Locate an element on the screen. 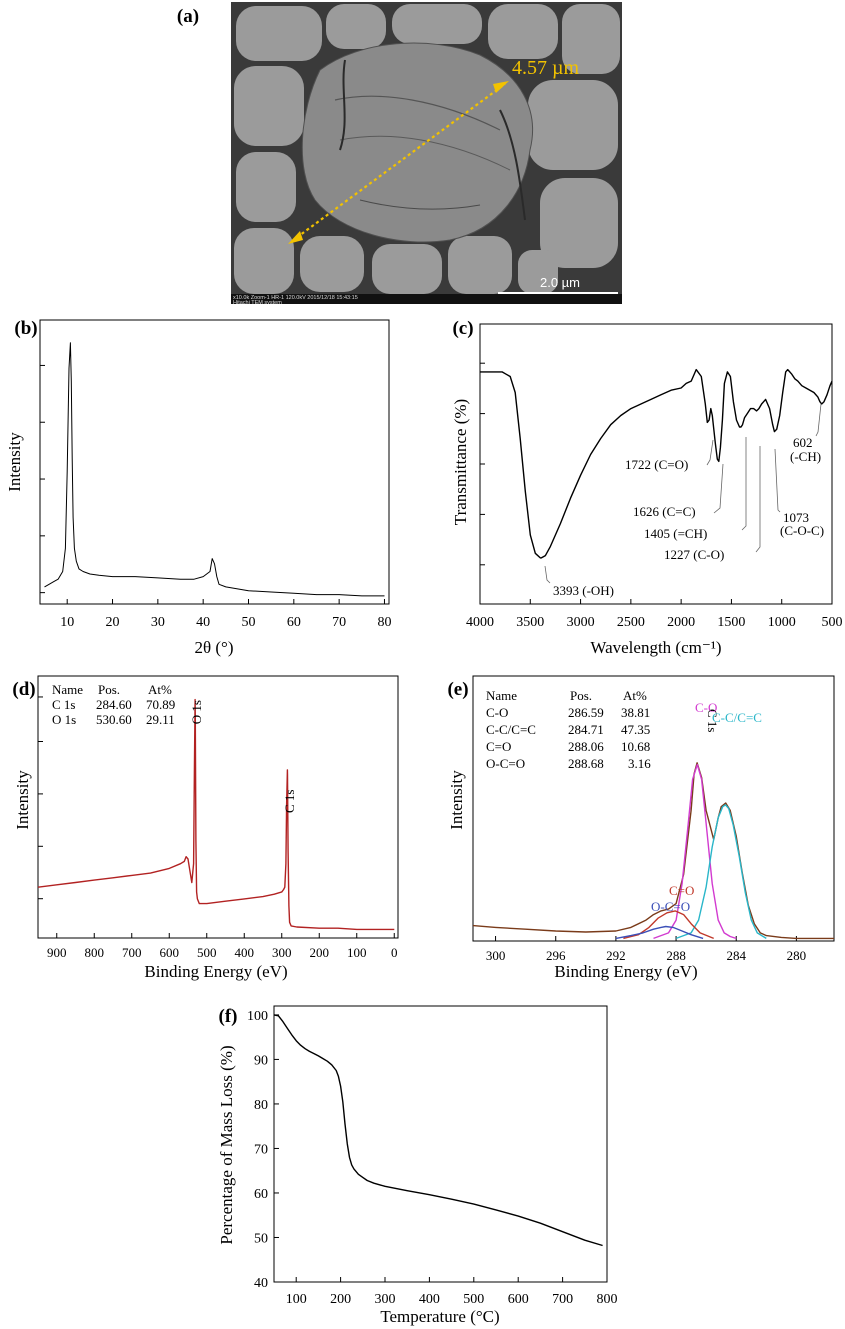 The height and width of the screenshot is (1329, 845). chart-c-xtick-label: 4000 is located at coordinates (480, 622).